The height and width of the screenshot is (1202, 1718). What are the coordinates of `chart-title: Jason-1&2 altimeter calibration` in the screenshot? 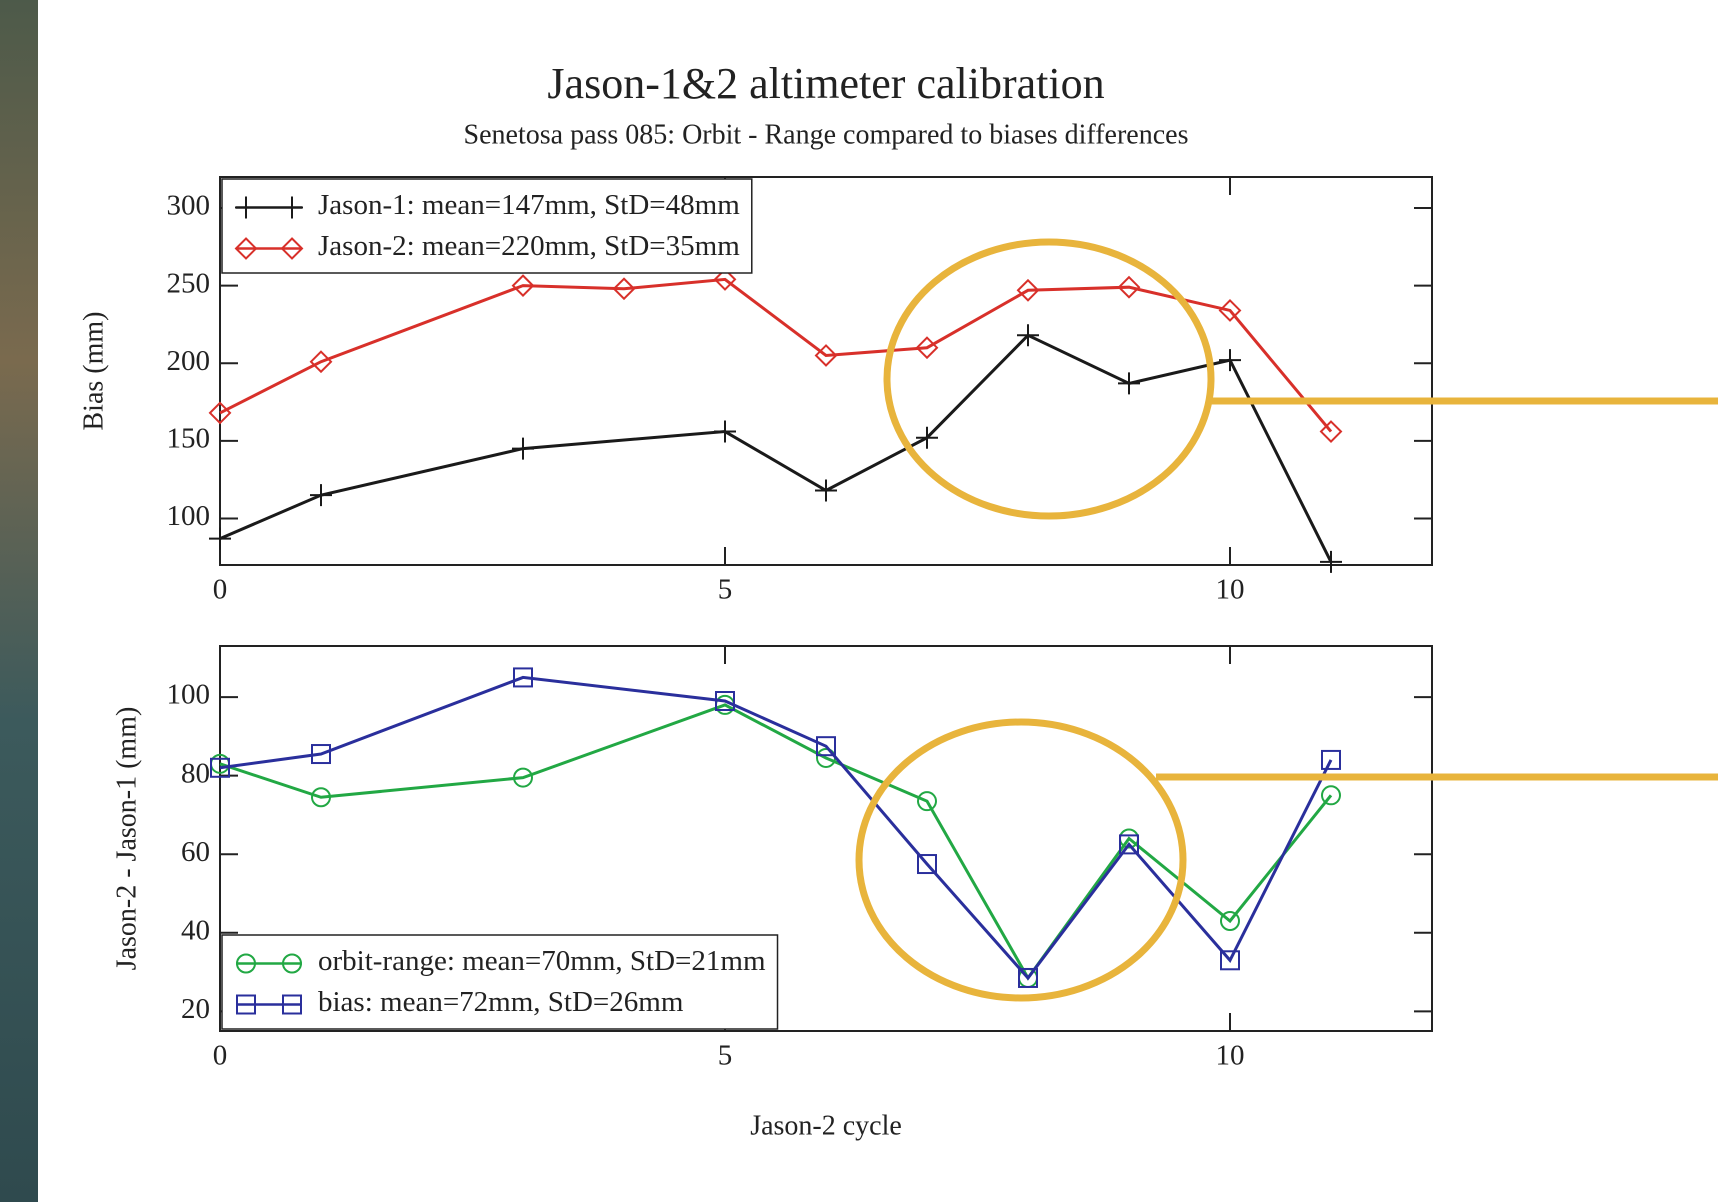 It's located at (825, 83).